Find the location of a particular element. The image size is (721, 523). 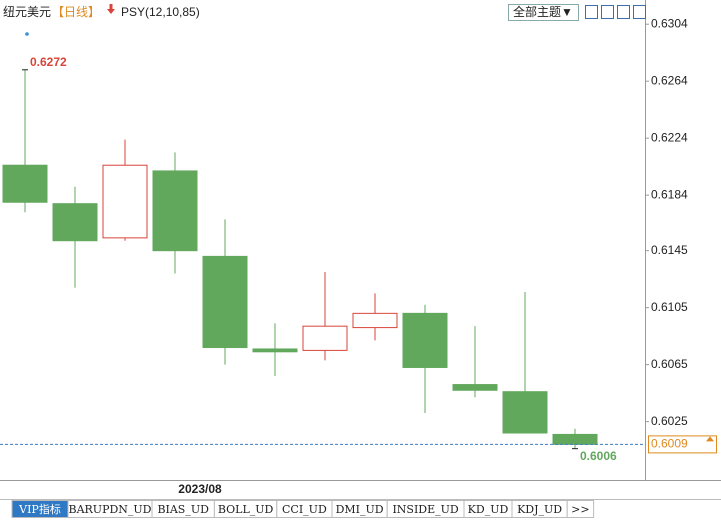

tab-label: >> is located at coordinates (580, 509).